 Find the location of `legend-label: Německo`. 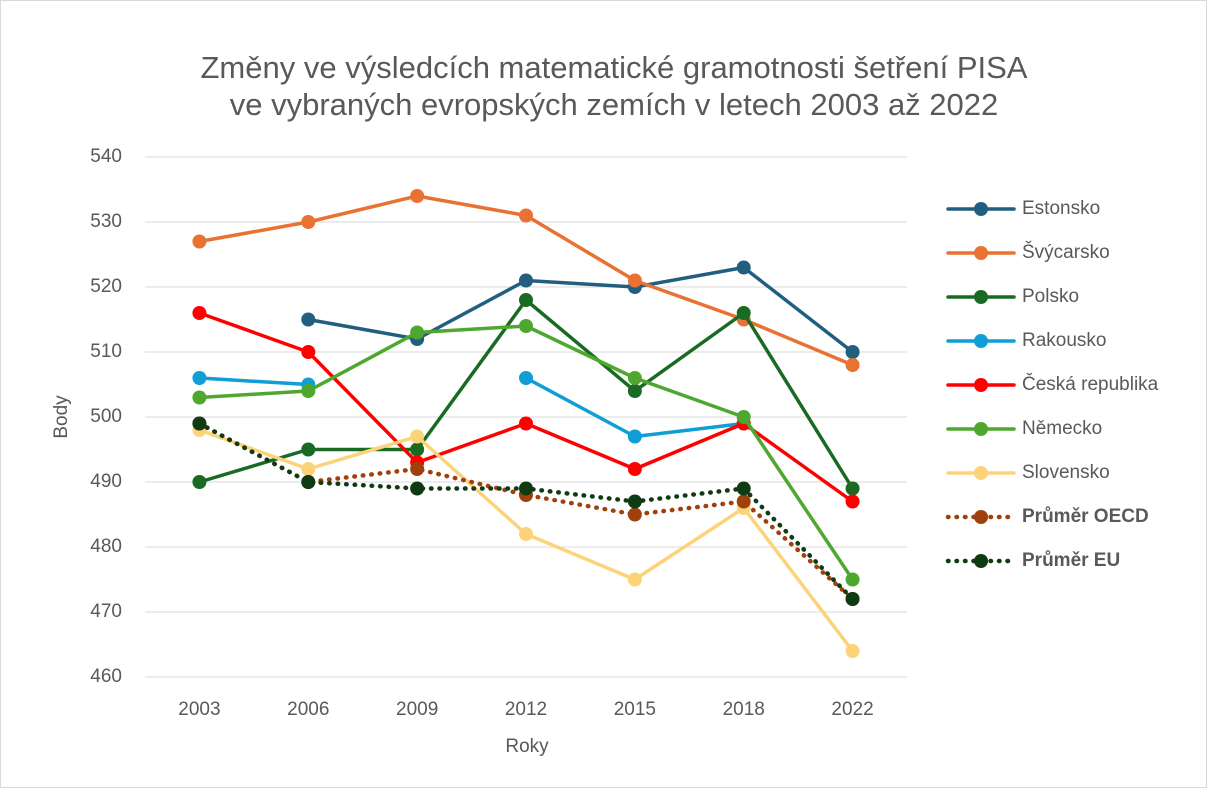

legend-label: Německo is located at coordinates (1062, 428).